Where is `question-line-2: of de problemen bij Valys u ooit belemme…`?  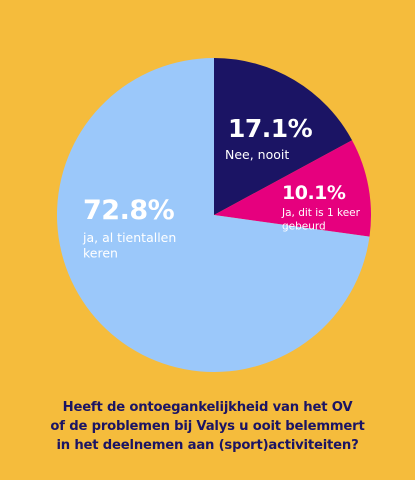
question-line-2: of de problemen bij Valys u ooit belemme… is located at coordinates (207, 426).